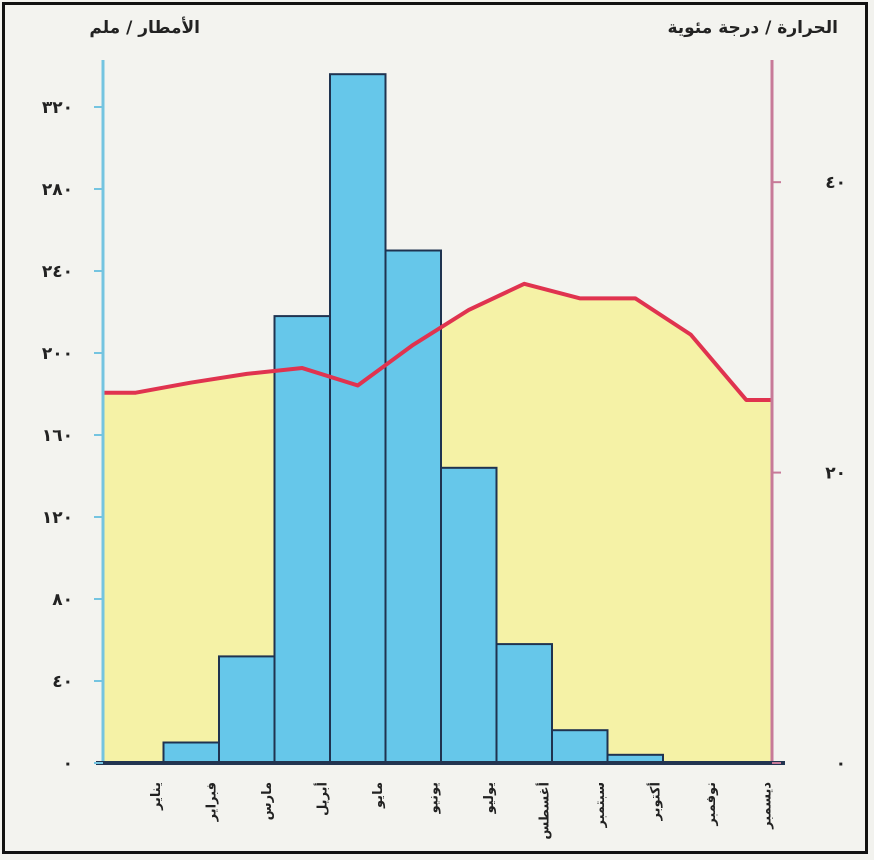 The height and width of the screenshot is (860, 874). I want to click on month-label: مايو, so click(378, 795).